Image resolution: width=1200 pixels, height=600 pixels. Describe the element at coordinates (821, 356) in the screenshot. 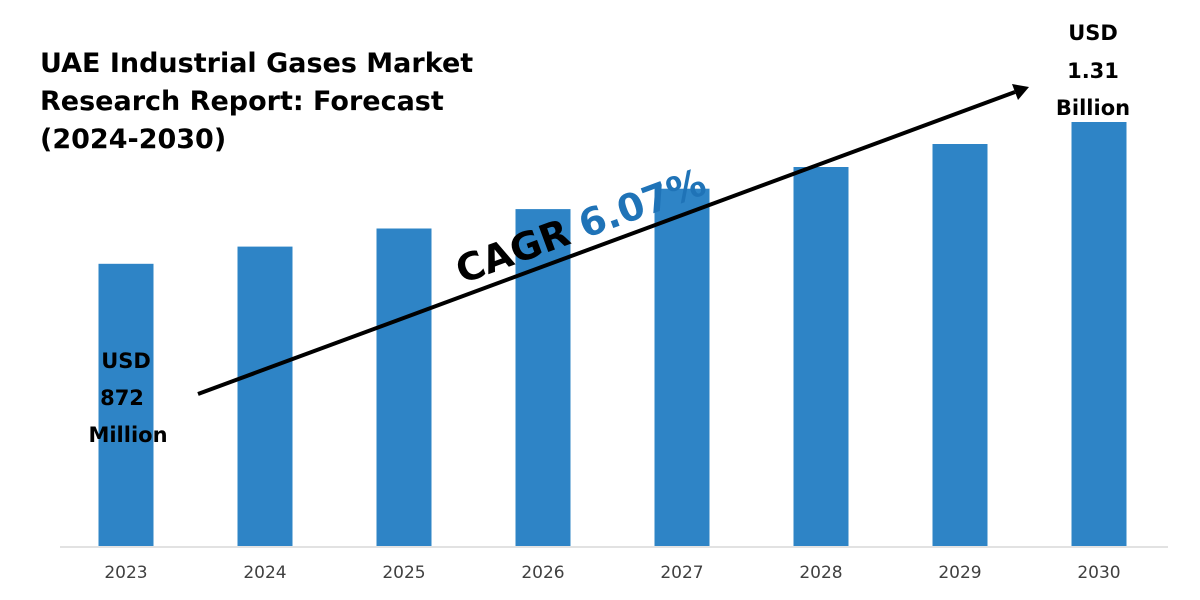

I see `bar-2028` at that location.